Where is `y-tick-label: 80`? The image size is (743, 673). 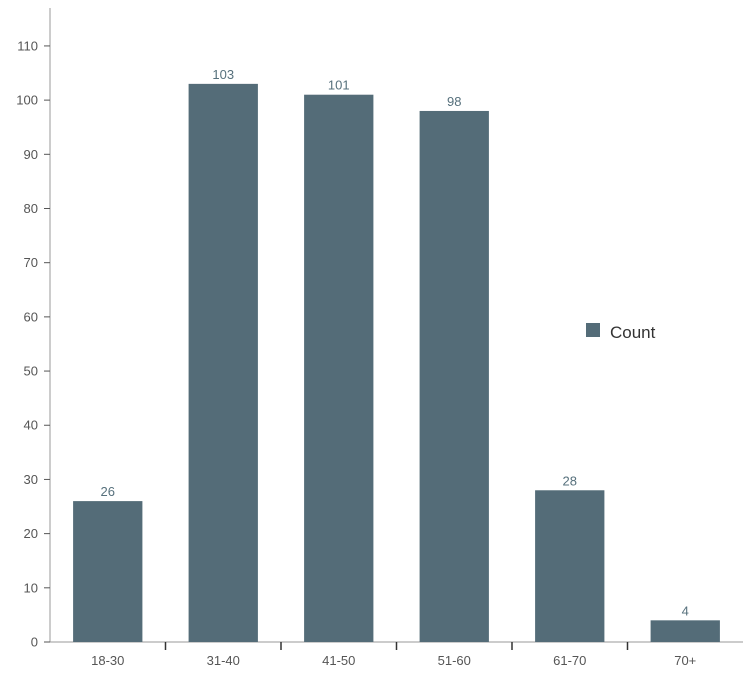 y-tick-label: 80 is located at coordinates (31, 208).